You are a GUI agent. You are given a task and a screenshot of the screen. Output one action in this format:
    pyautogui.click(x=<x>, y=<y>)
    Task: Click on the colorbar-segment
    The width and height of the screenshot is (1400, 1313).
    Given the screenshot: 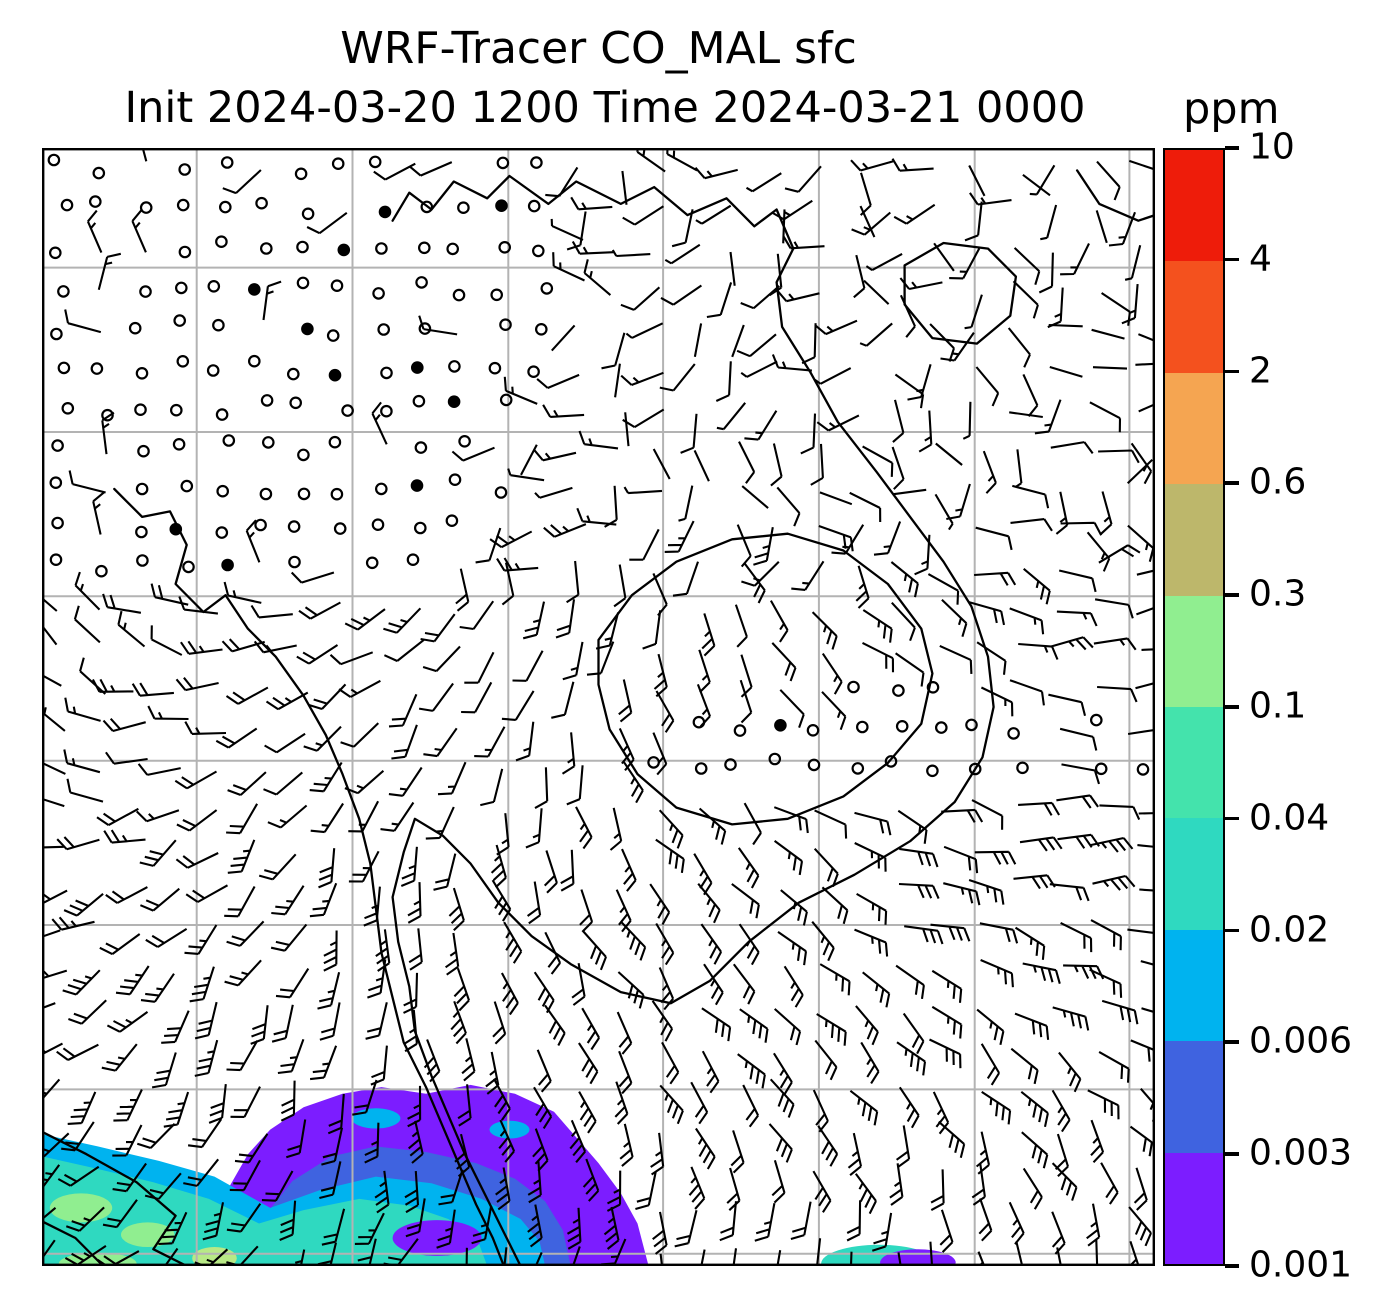 What is the action you would take?
    pyautogui.click(x=1194, y=540)
    